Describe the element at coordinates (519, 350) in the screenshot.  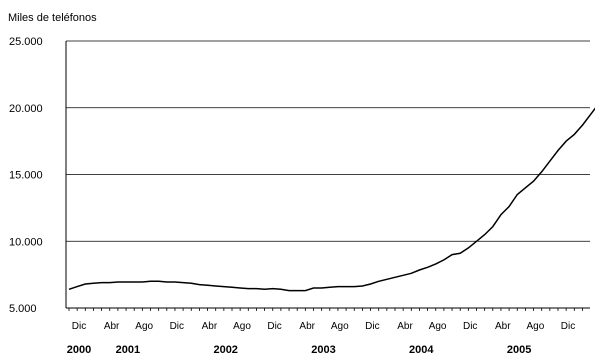
I see `year-label-5: 2005` at that location.